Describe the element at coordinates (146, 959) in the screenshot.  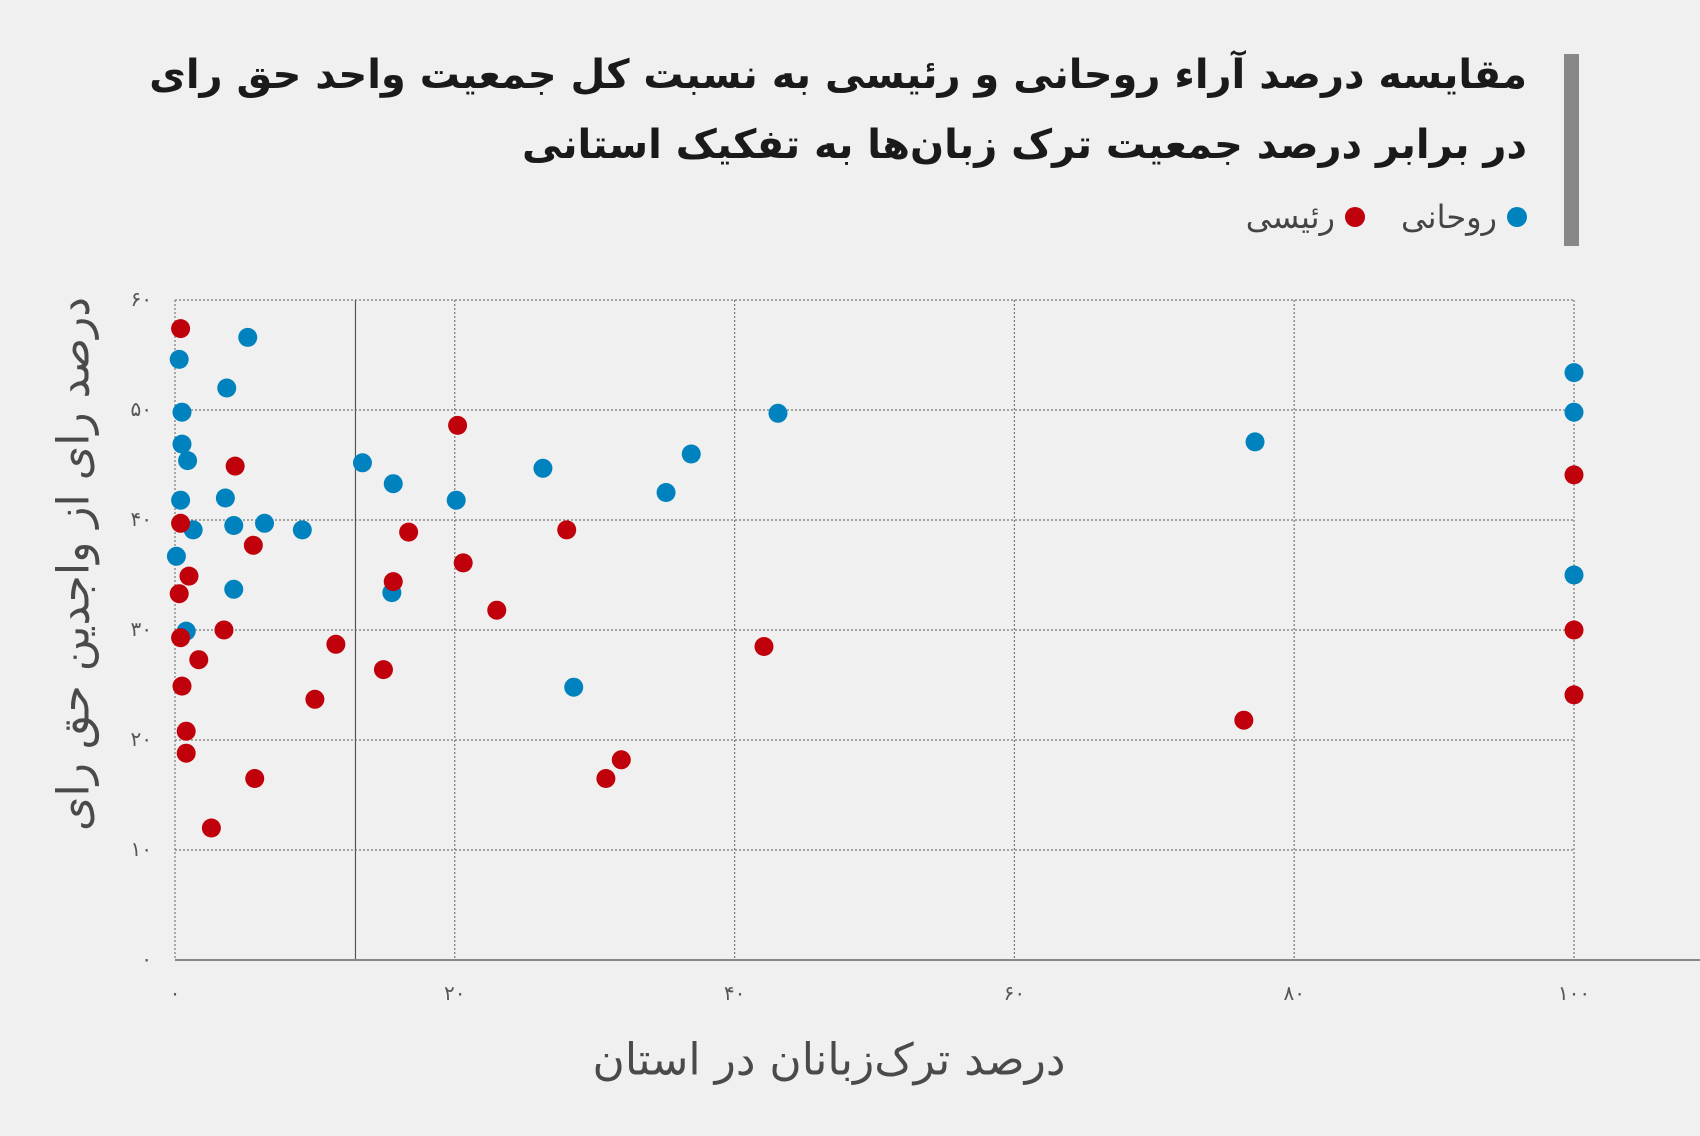
I see `y-tick-label: ۰` at that location.